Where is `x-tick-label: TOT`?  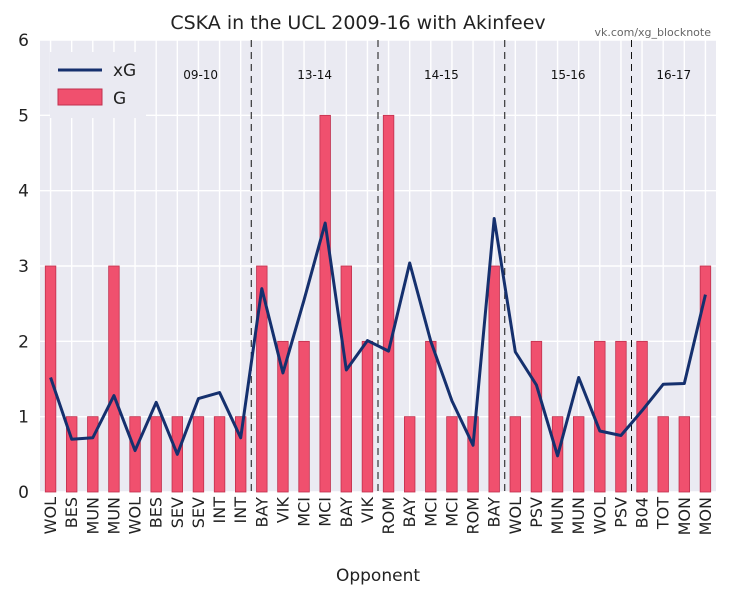 x-tick-label: TOT is located at coordinates (663, 513).